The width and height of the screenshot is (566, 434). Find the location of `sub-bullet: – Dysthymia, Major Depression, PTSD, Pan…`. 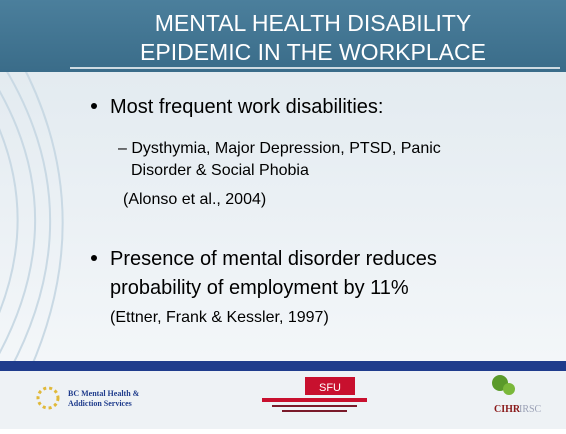

sub-bullet: – Dysthymia, Major Depression, PTSD, Pan… is located at coordinates (279, 148).